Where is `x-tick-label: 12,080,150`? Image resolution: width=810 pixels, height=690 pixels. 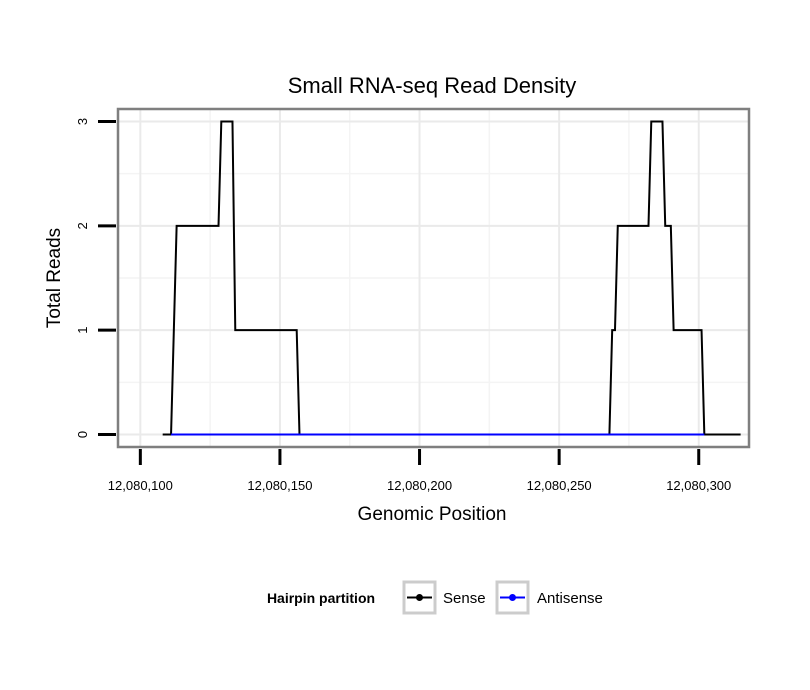 x-tick-label: 12,080,150 is located at coordinates (279, 485).